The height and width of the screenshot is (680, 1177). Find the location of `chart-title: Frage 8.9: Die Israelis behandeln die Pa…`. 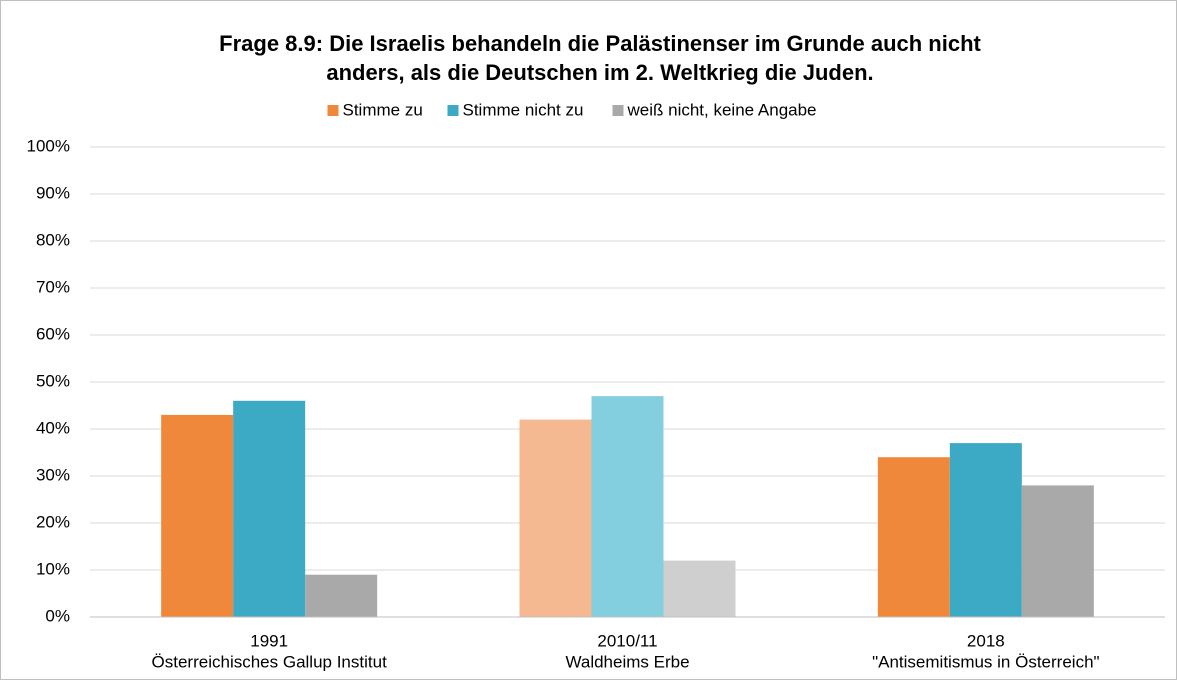

chart-title: Frage 8.9: Die Israelis behandeln die Pa… is located at coordinates (600, 43).